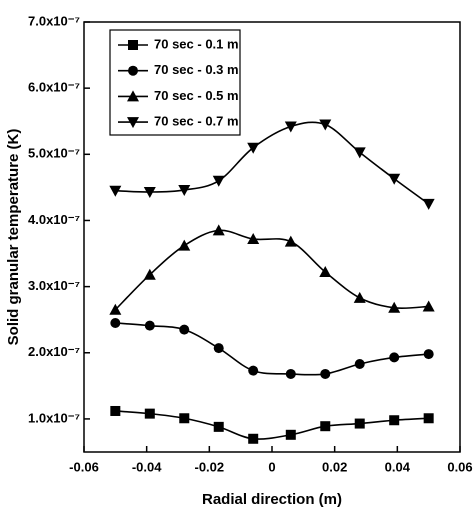  Describe the element at coordinates (210, 466) in the screenshot. I see `x-tick-label: -0.02` at that location.